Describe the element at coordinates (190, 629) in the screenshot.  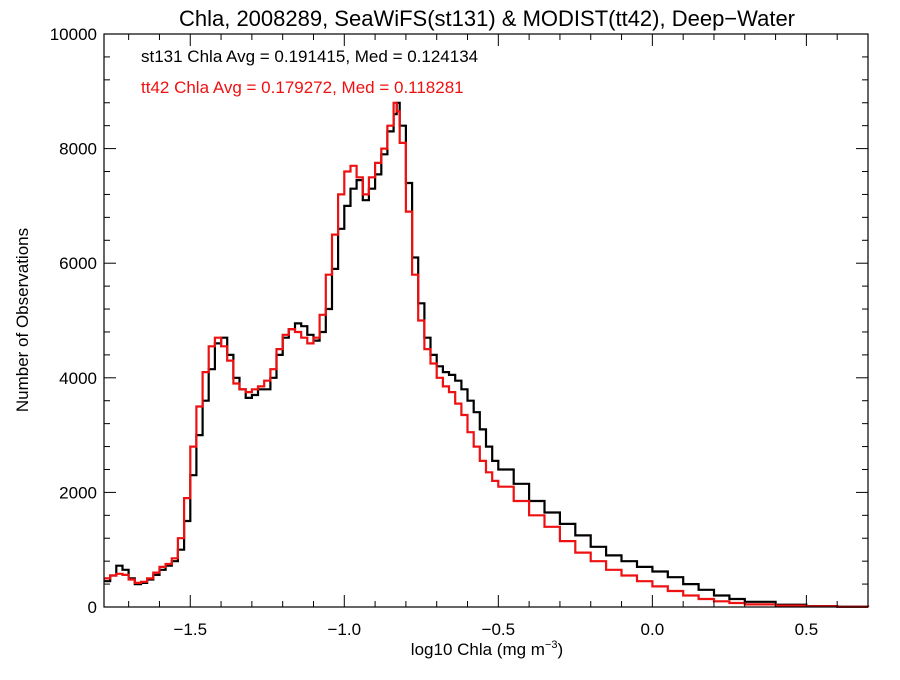
I see `x-tick-label: −1.5` at that location.